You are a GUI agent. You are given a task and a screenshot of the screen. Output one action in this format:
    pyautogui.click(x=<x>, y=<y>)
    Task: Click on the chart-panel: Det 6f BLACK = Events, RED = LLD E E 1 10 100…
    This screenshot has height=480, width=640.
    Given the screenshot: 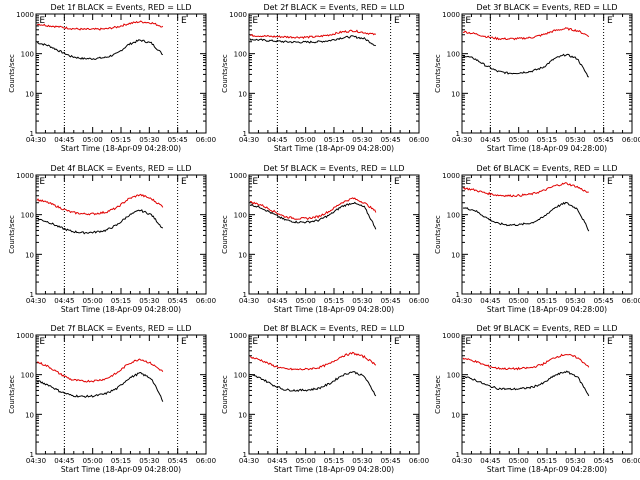 What is the action you would take?
    pyautogui.click(x=537, y=239)
    